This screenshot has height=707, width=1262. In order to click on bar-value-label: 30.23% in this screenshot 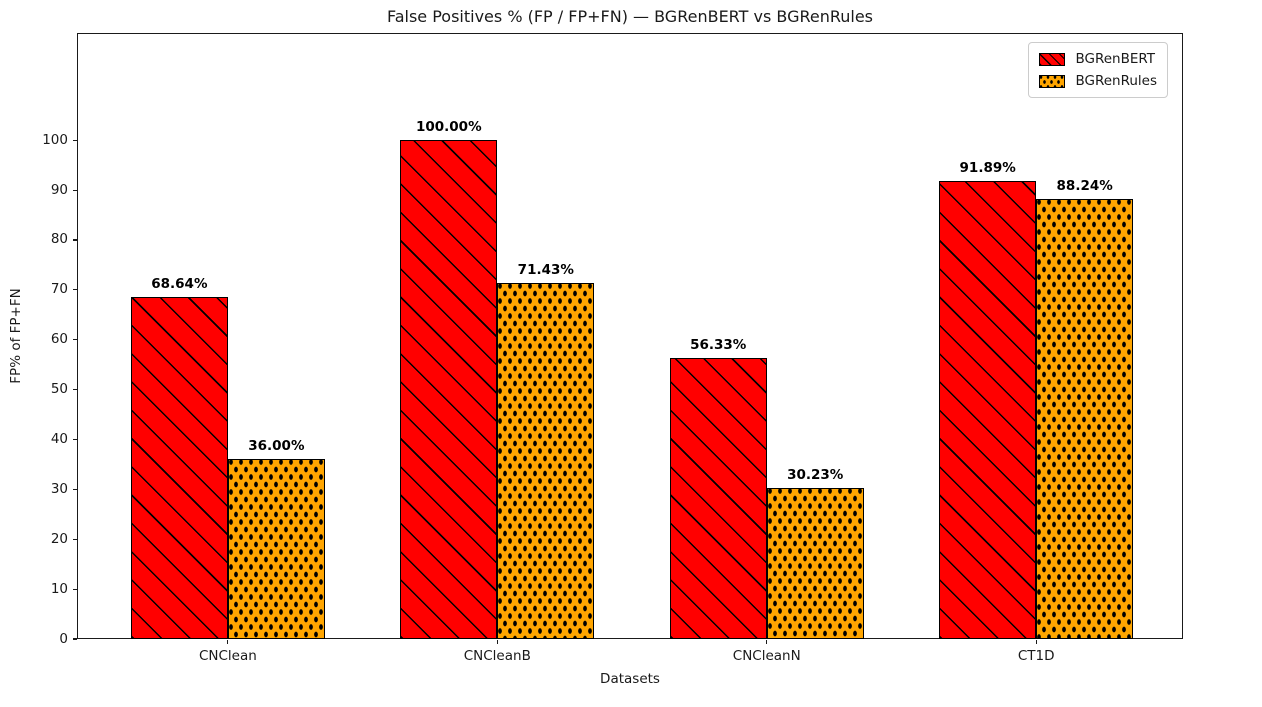, I will do `click(815, 475)`.